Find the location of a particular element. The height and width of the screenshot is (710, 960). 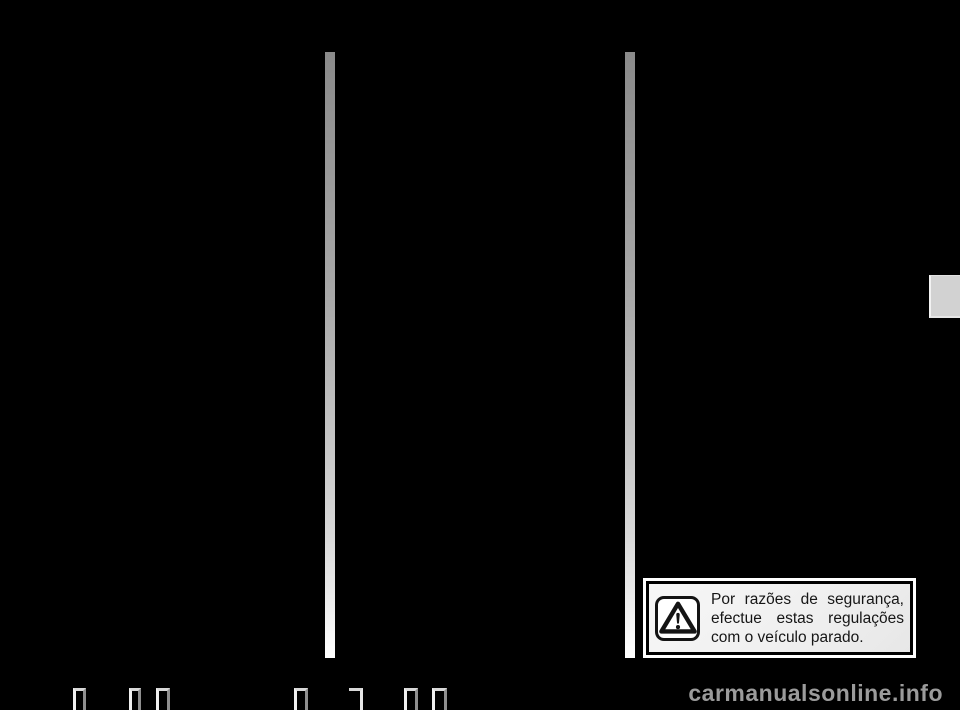

site-watermark: carmanualsonline.info is located at coordinates (815, 693).